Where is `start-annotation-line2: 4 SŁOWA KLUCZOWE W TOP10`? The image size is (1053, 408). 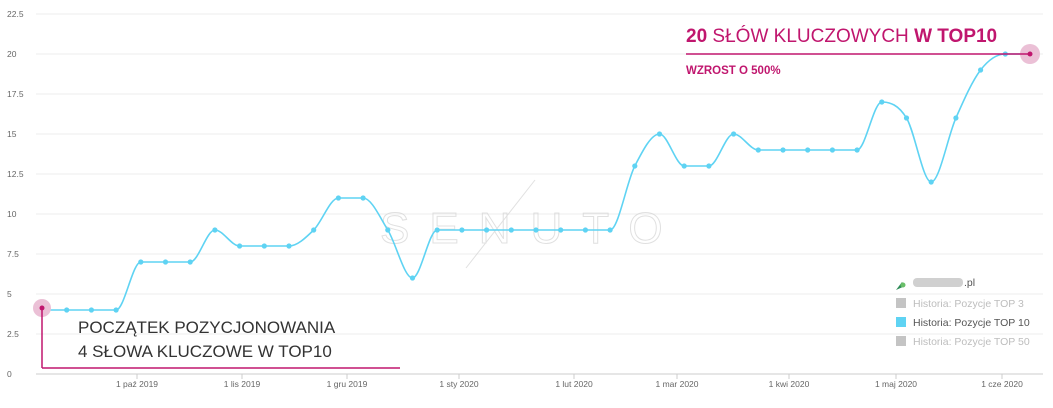 start-annotation-line2: 4 SŁOWA KLUCZOWE W TOP10 is located at coordinates (205, 351).